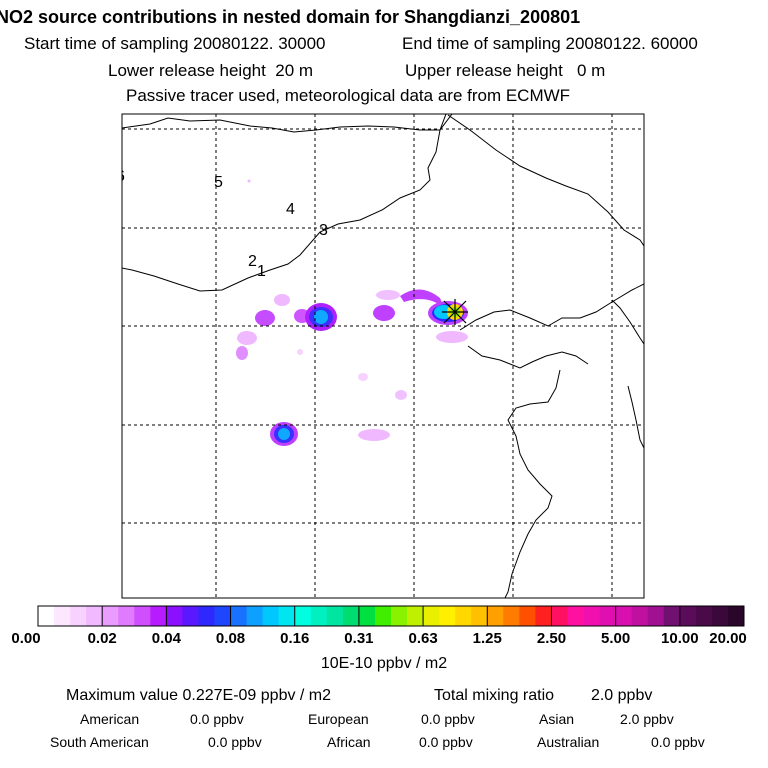 The image size is (768, 768). What do you see at coordinates (166, 638) in the screenshot?
I see `colorbar-tick-label: 0.04` at bounding box center [166, 638].